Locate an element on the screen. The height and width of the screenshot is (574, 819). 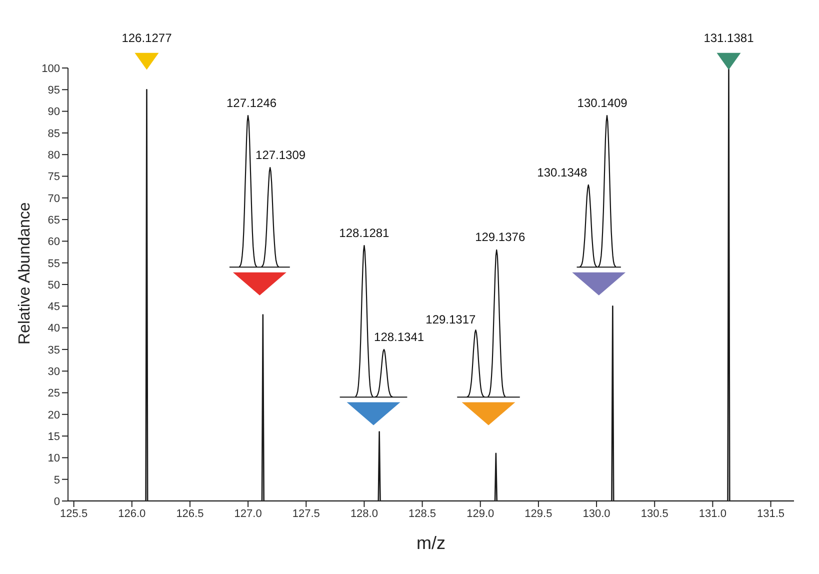
y-tick-label: 5 is located at coordinates (57, 480).